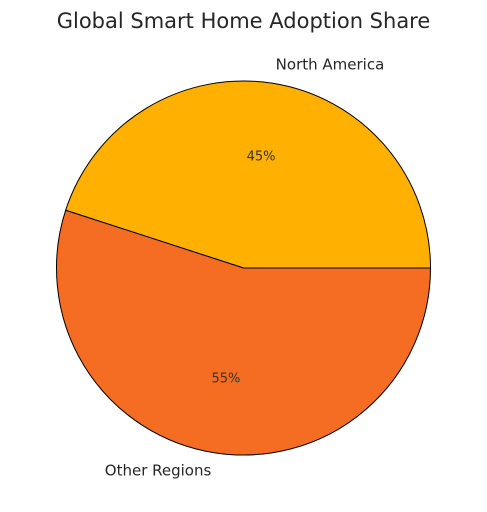 The image size is (487, 512). What do you see at coordinates (158, 471) in the screenshot?
I see `slice-label-other-regions: Other Regions` at bounding box center [158, 471].